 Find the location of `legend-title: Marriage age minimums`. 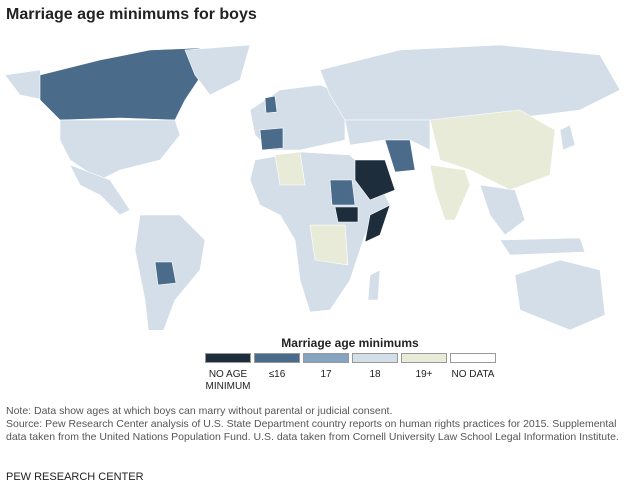

legend-title: Marriage age minimums is located at coordinates (350, 343).